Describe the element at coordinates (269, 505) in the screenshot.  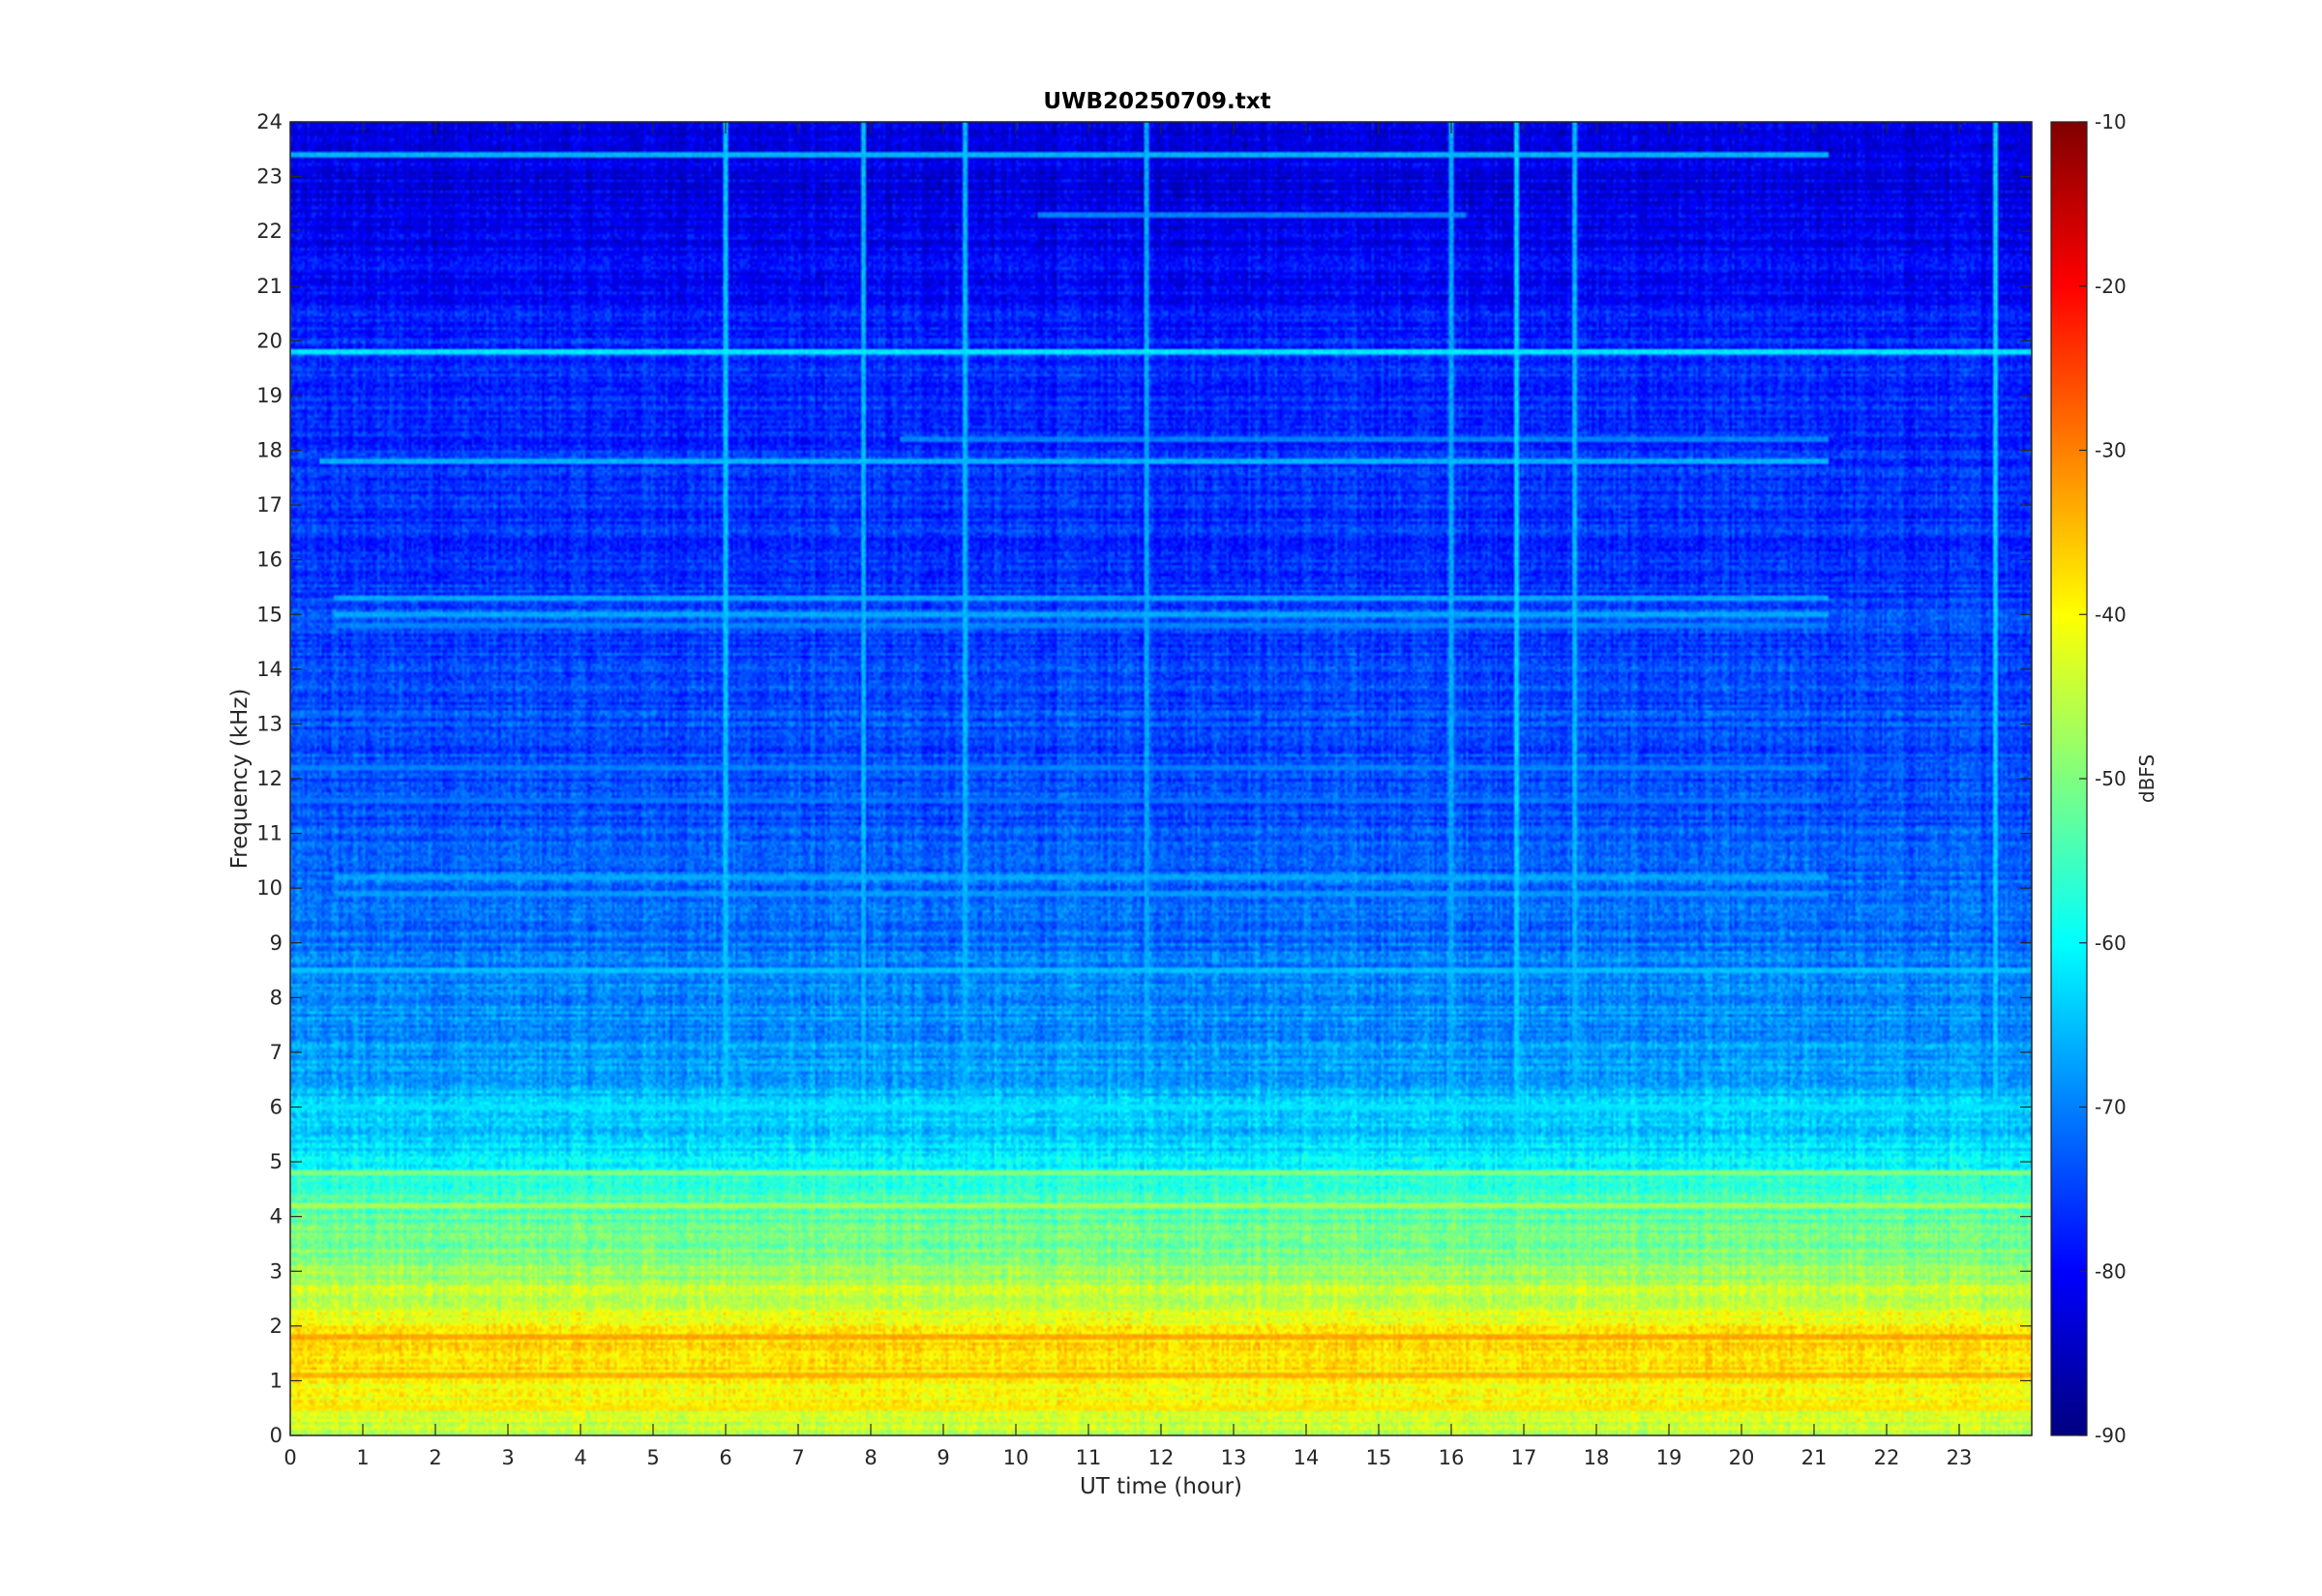
I see `y-tick-label: 17` at that location.